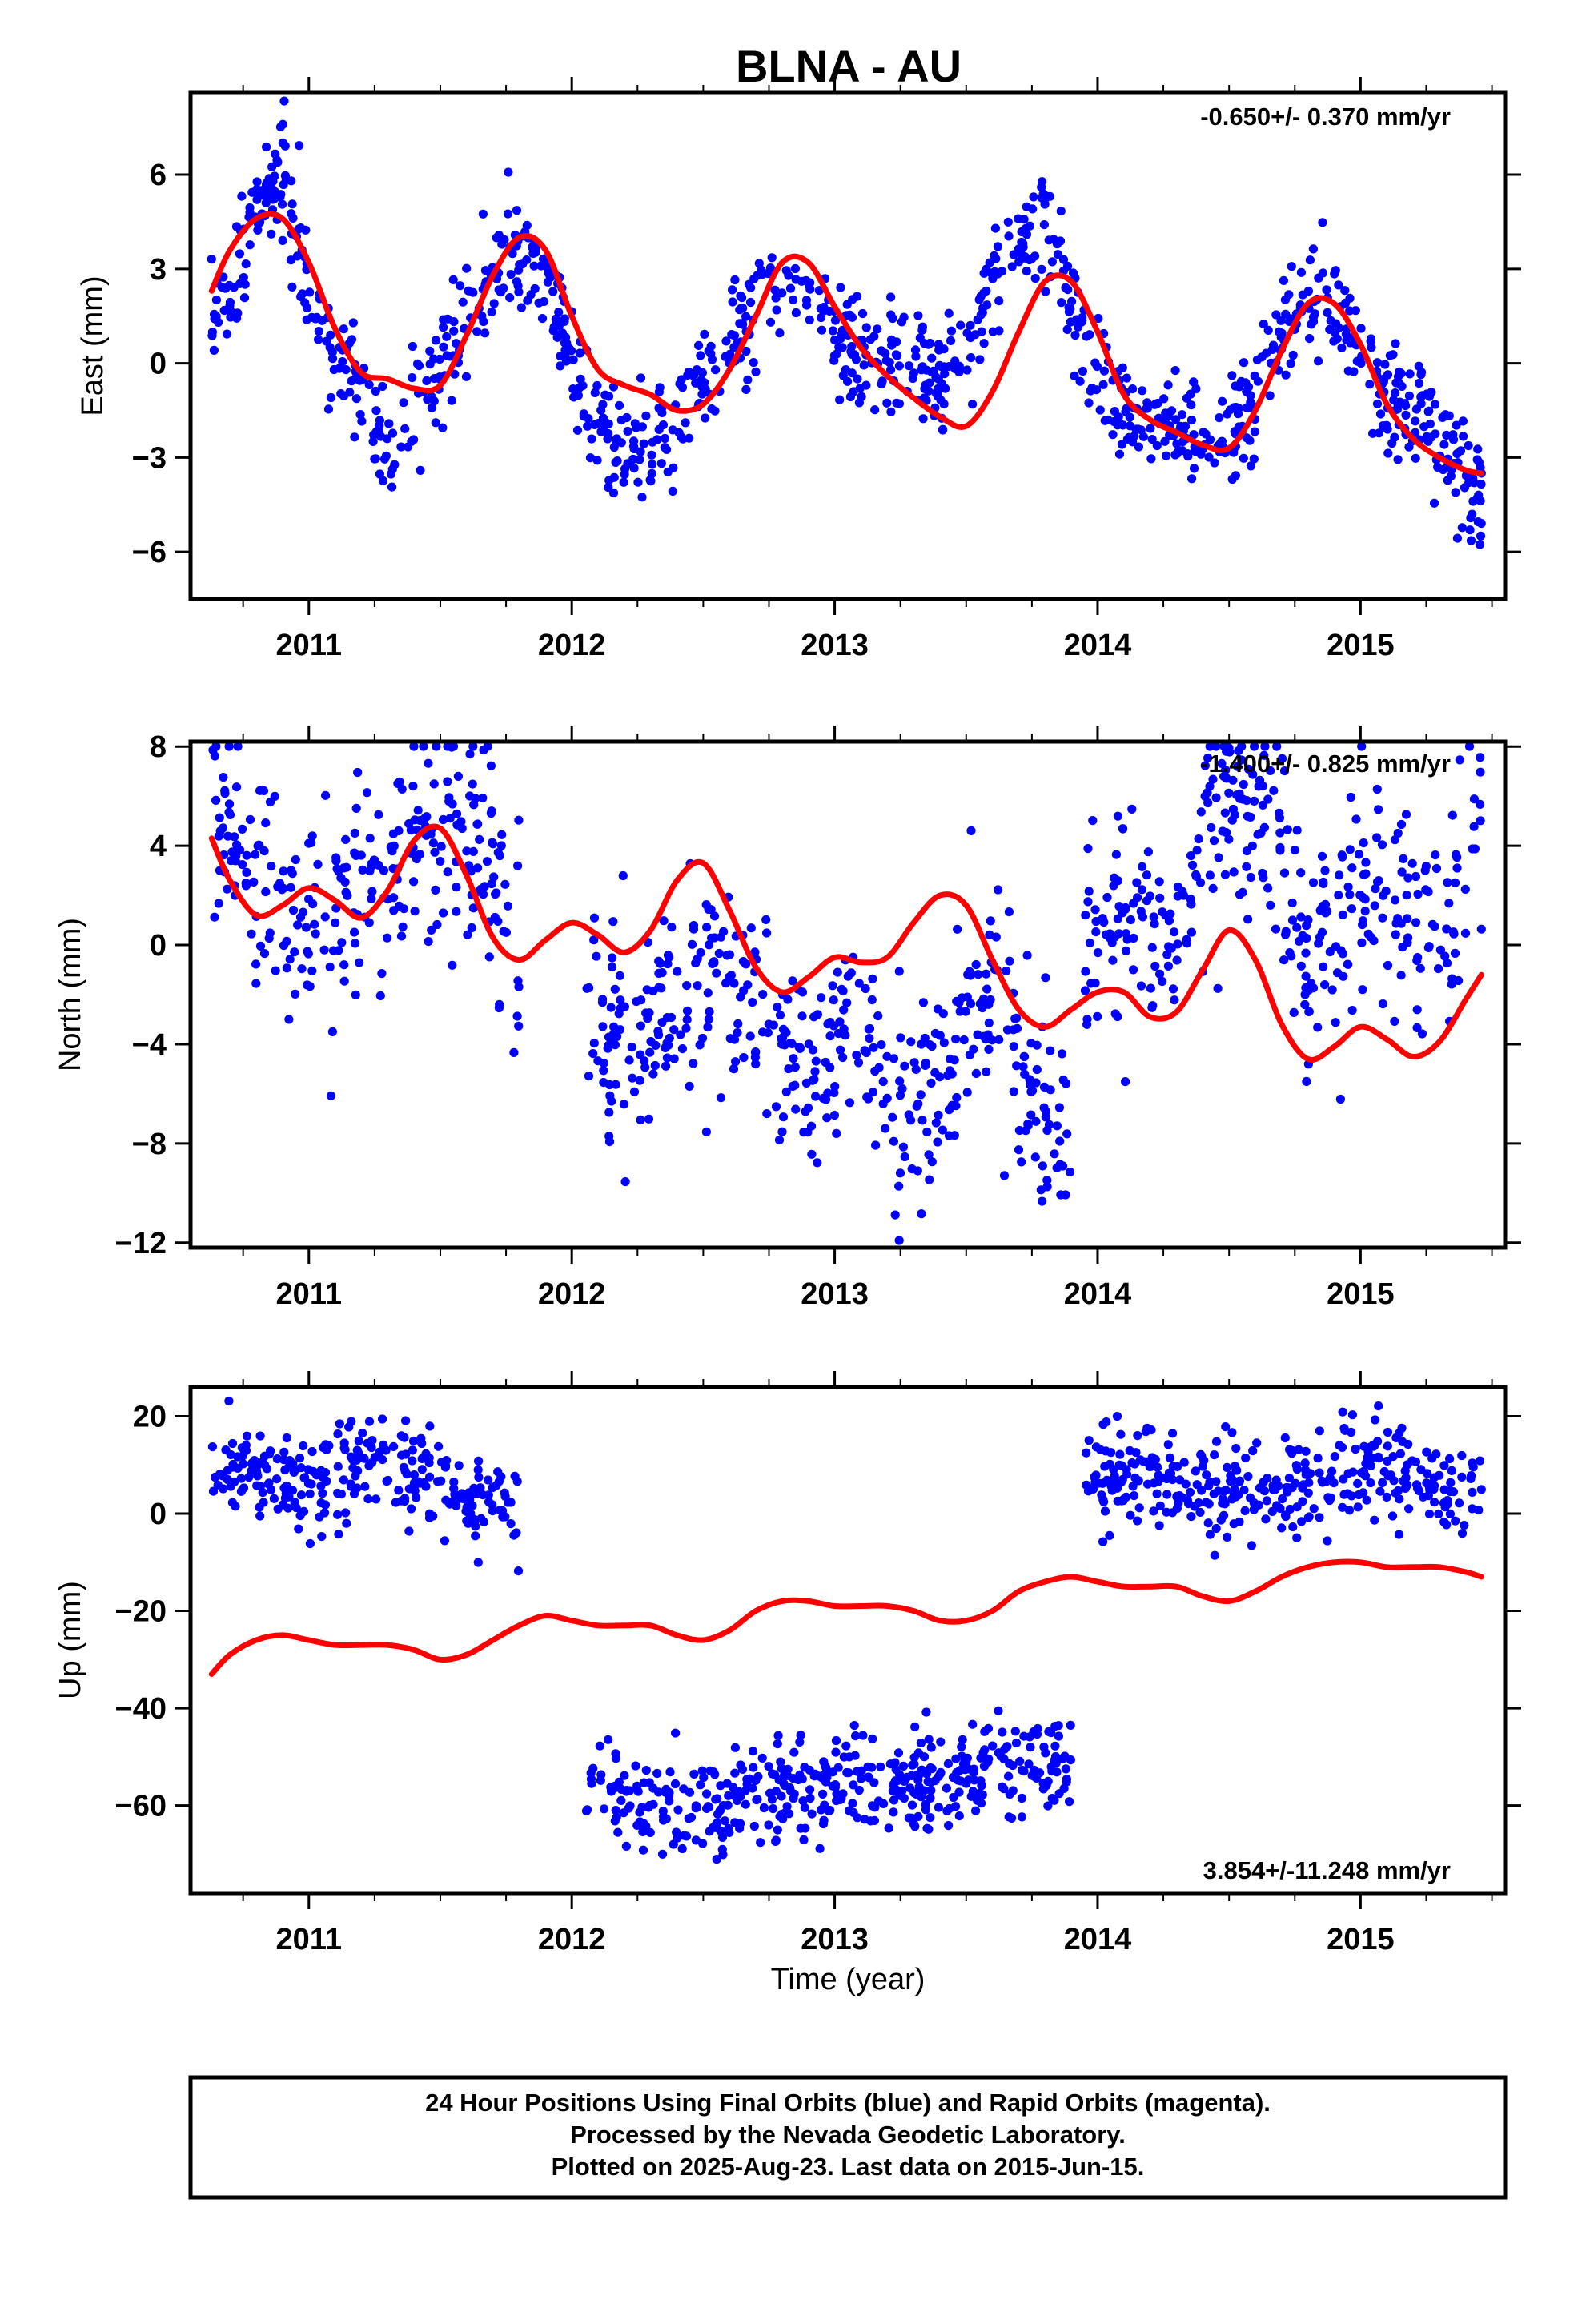  What do you see at coordinates (846, 343) in the screenshot?
I see `east-model-curve` at bounding box center [846, 343].